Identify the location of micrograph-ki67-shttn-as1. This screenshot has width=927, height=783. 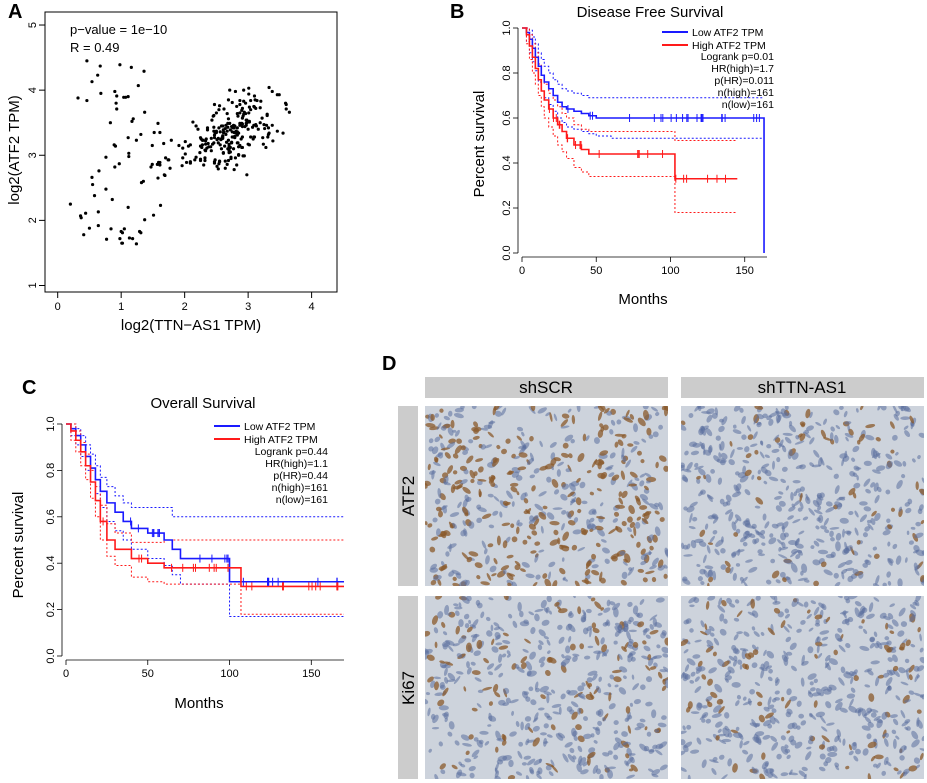
(802, 687).